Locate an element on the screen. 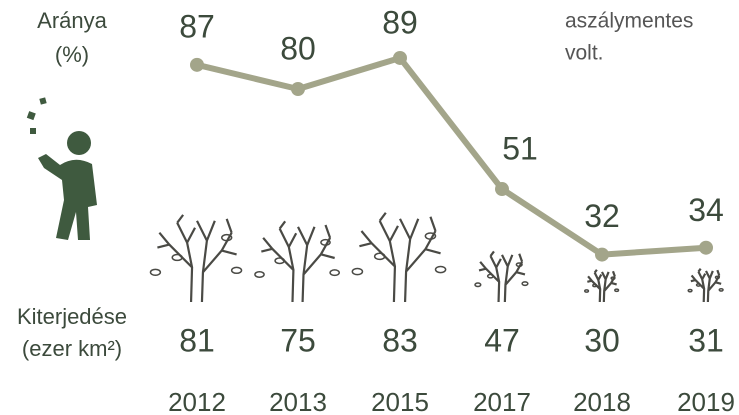  rate-label: 51 is located at coordinates (520, 149).